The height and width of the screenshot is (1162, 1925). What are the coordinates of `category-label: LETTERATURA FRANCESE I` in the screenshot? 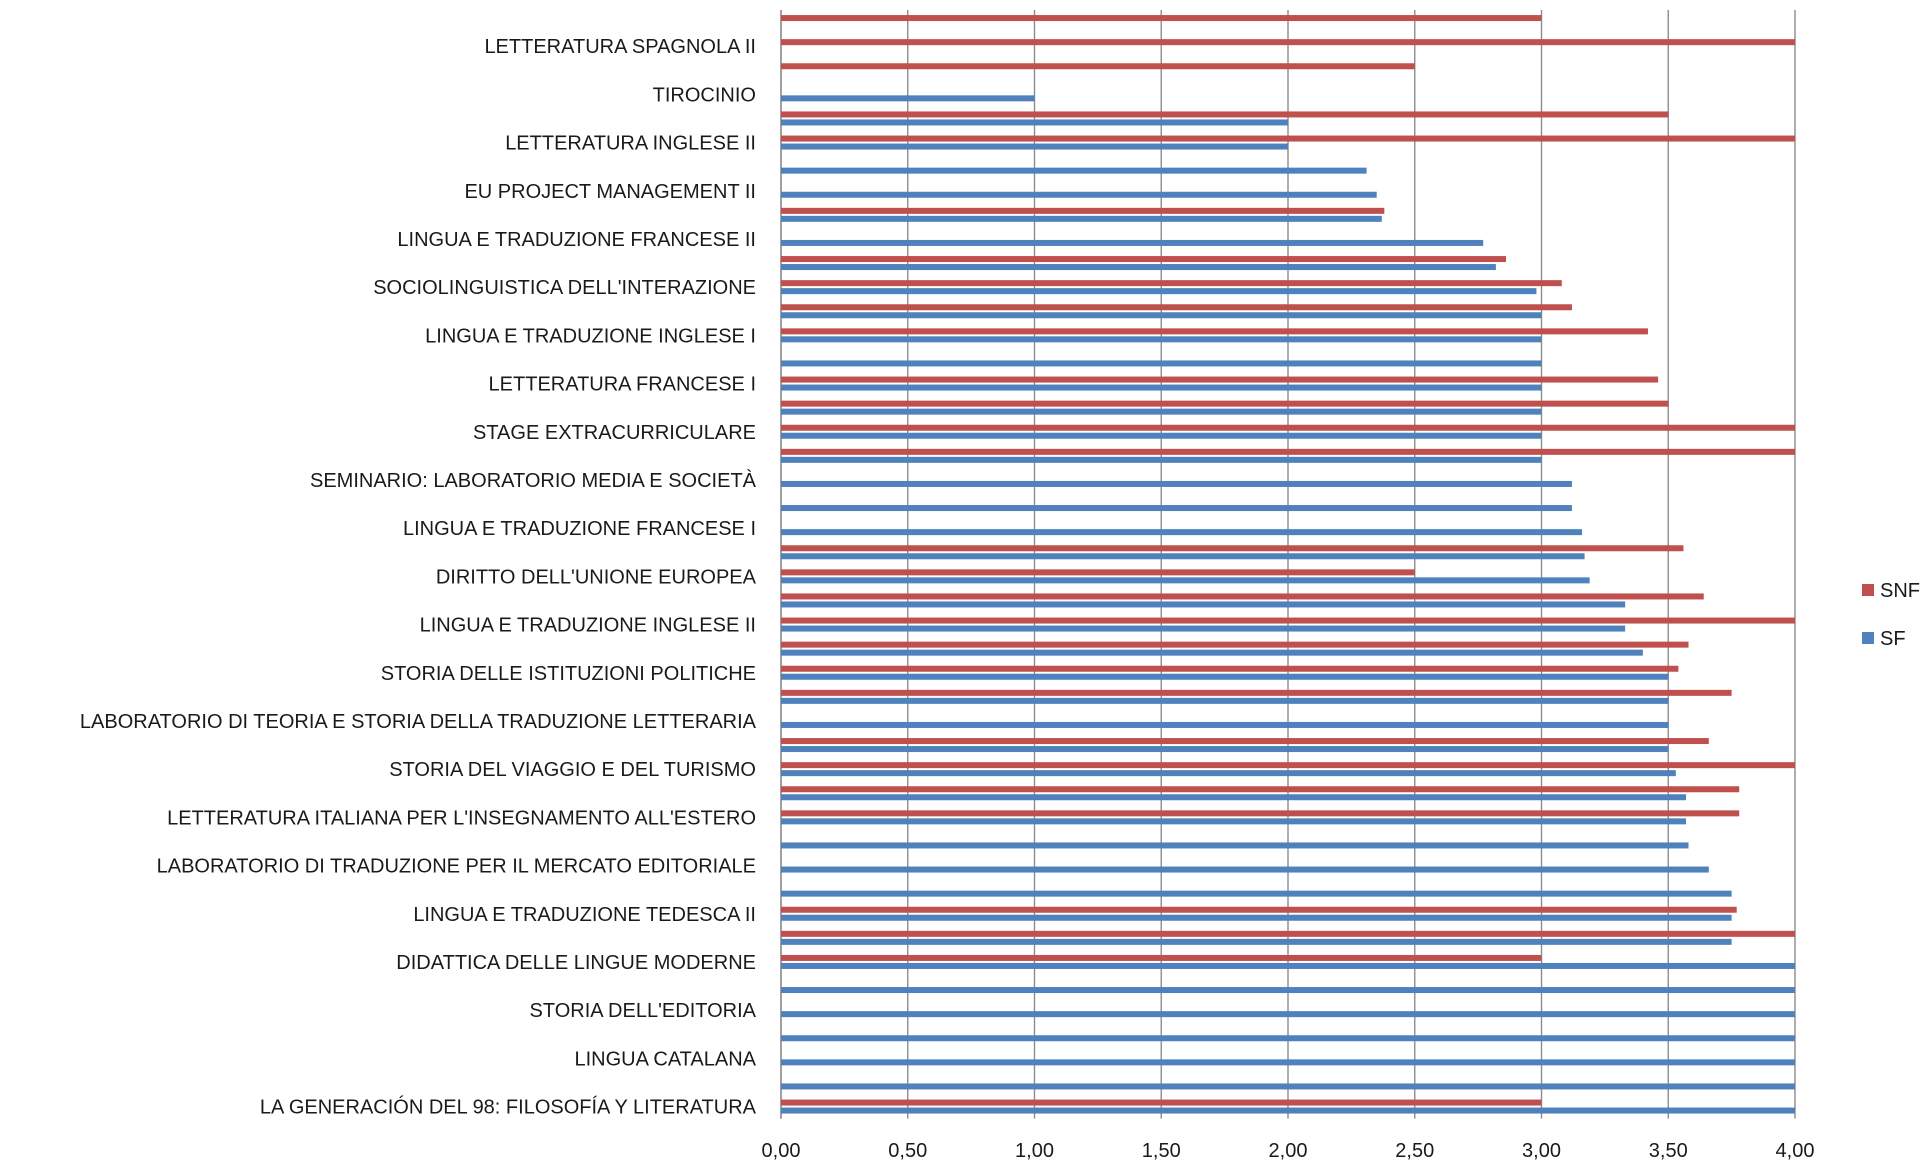 It's located at (622, 385).